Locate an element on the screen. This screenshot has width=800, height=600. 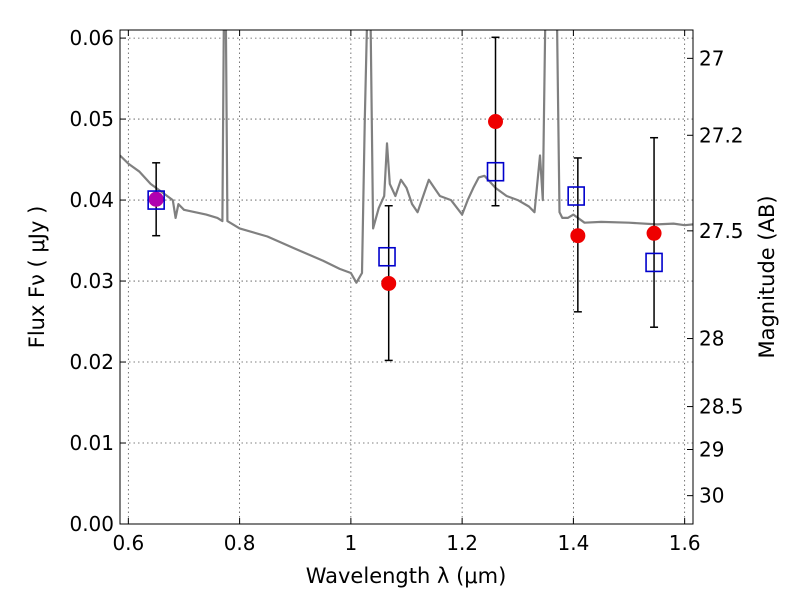
right-tick-label: 27.2 is located at coordinates (721, 135).